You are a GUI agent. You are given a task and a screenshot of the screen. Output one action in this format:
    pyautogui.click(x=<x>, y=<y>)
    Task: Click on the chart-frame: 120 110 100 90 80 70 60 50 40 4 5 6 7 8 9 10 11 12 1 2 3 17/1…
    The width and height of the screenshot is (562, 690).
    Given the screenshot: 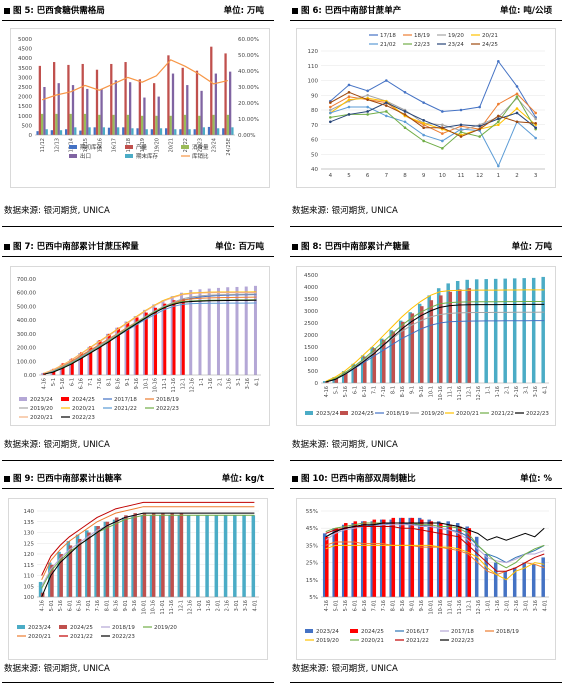 What is the action you would take?
    pyautogui.click(x=426, y=108)
    